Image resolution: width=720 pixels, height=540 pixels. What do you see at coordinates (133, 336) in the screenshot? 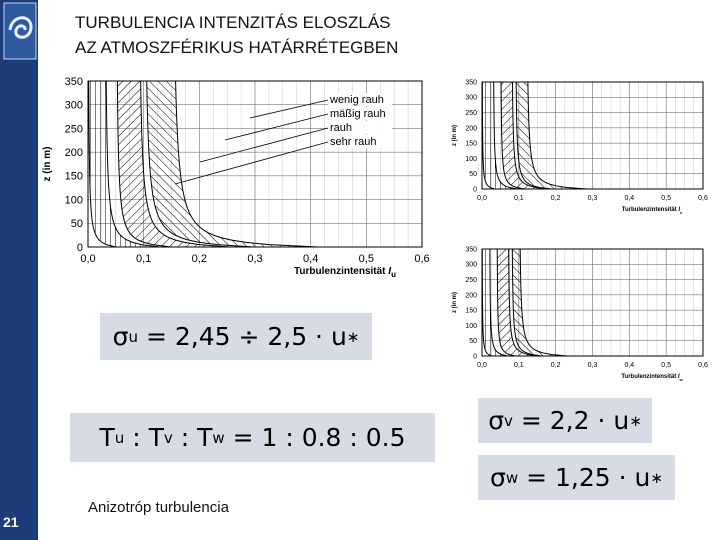
I see `formula-subscript: u` at bounding box center [133, 336].